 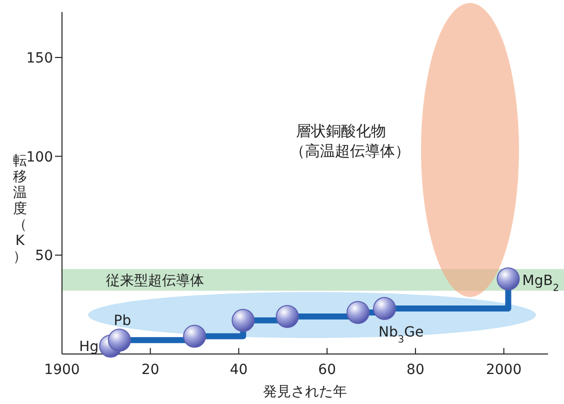 I want to click on annotation: Hg, so click(x=89, y=347).